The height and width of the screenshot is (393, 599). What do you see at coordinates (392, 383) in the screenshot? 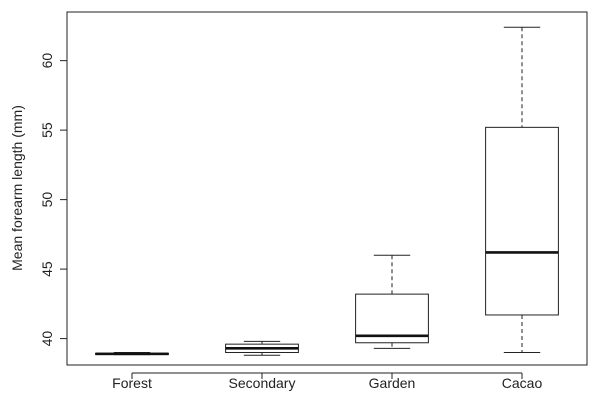
I see `x-tick-label: Garden` at bounding box center [392, 383].